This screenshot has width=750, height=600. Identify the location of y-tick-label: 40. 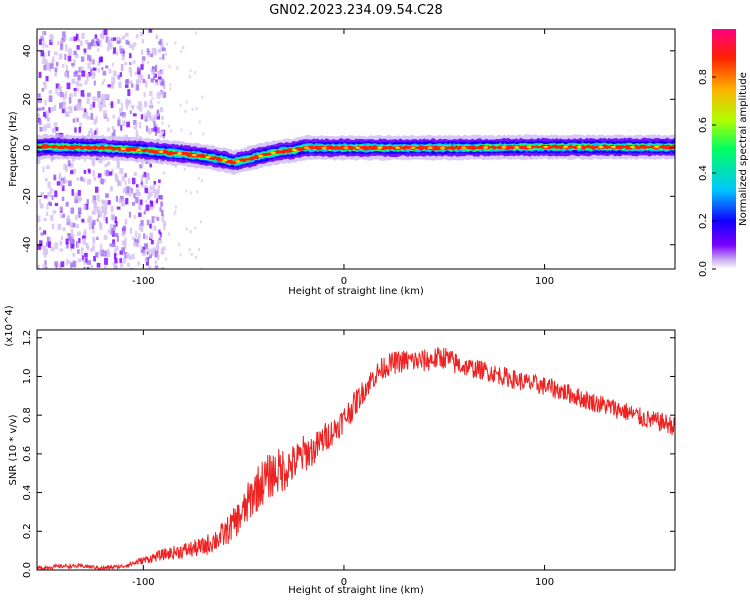
(27, 50).